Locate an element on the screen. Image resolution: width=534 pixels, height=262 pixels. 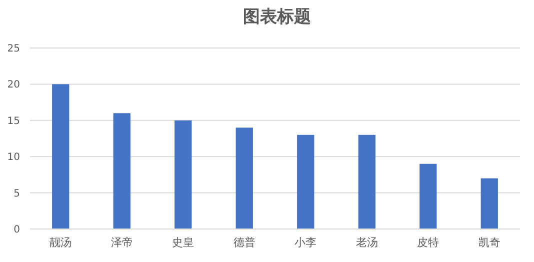
x-tick-label: 德普 is located at coordinates (244, 242).